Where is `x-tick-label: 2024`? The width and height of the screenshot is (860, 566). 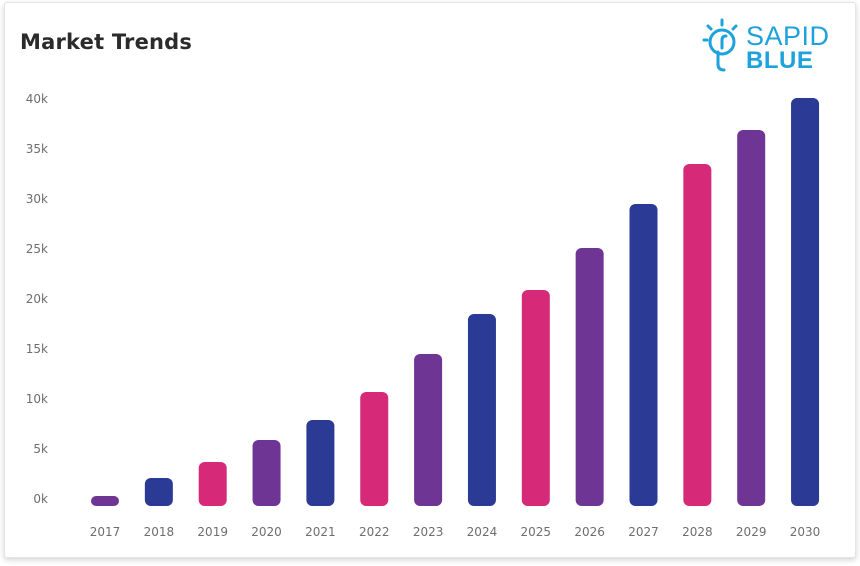 x-tick-label: 2024 is located at coordinates (482, 532).